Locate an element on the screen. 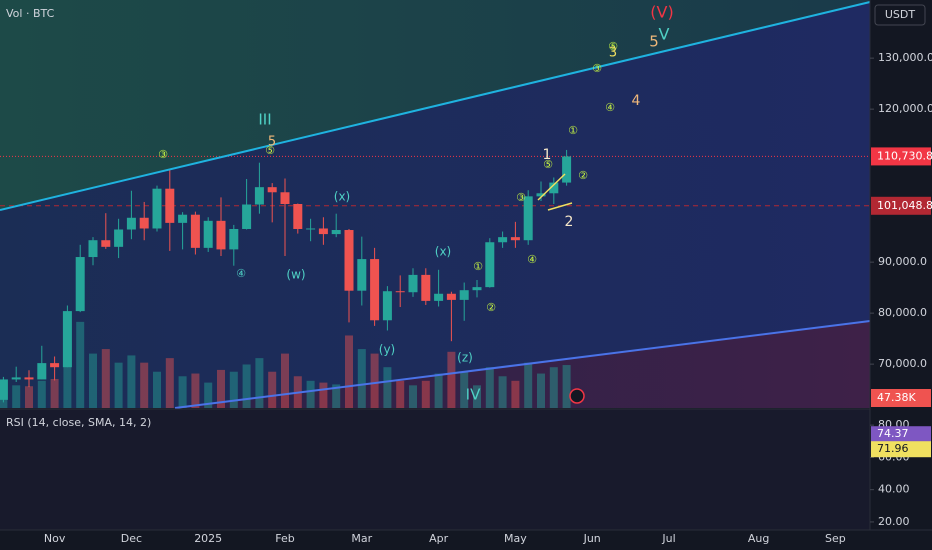 The height and width of the screenshot is (550, 932). wave-label: (y) is located at coordinates (387, 350).